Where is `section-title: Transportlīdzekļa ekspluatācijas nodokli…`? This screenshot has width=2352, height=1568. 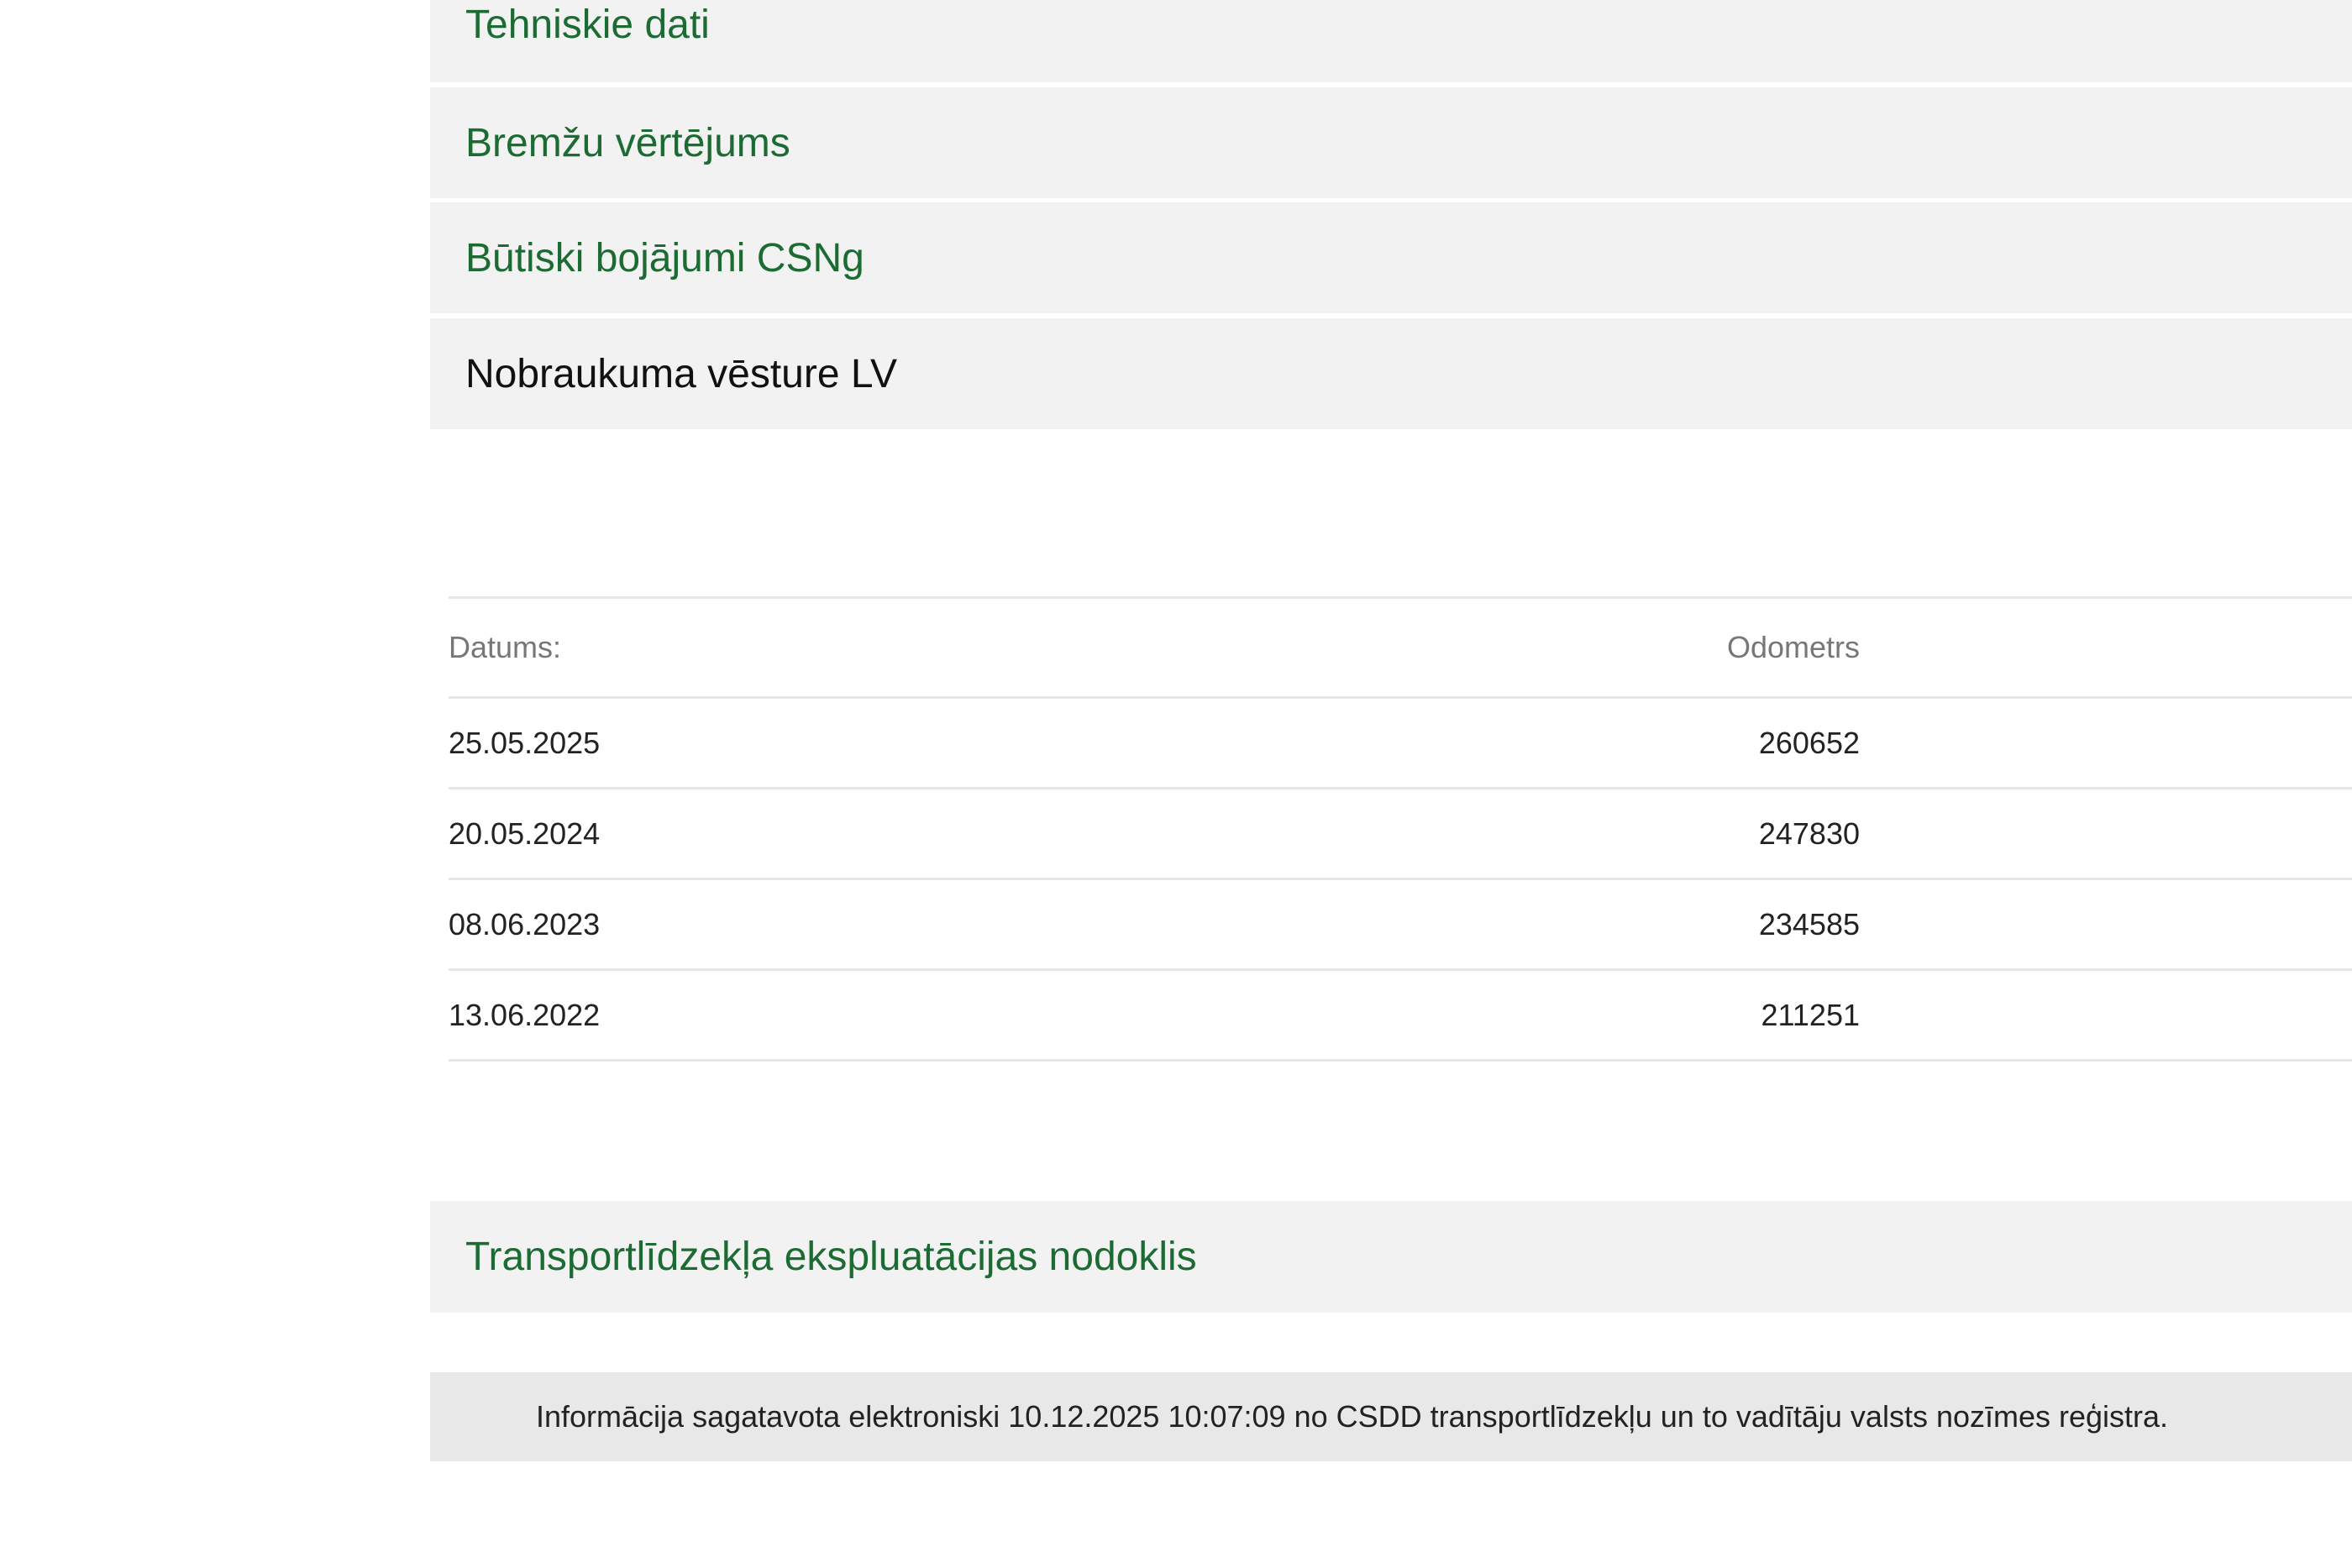 section-title: Transportlīdzekļa ekspluatācijas nodokli… is located at coordinates (831, 1257).